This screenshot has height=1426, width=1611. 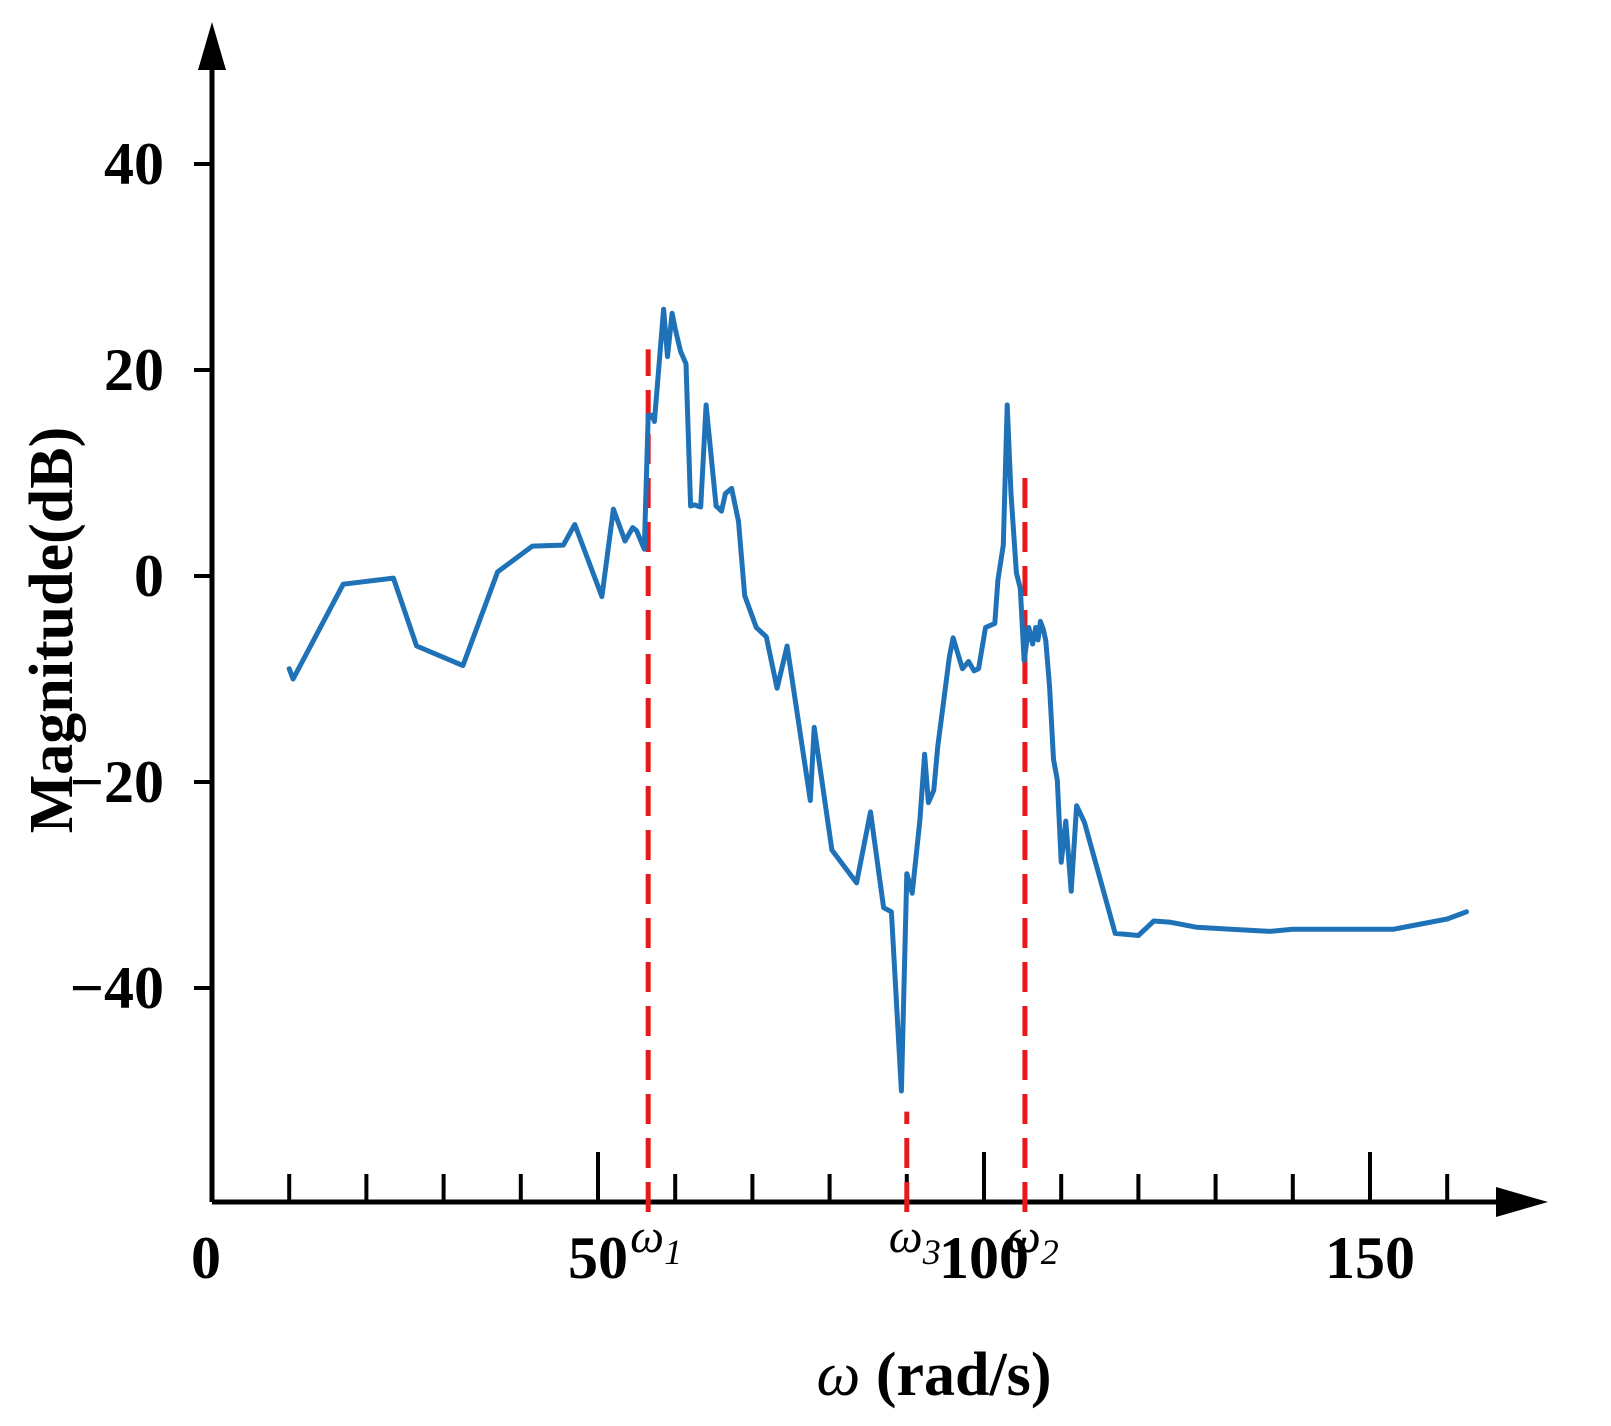 What do you see at coordinates (955, 1375) in the screenshot?
I see `x-axis-title-unit: (rad/s)` at bounding box center [955, 1375].